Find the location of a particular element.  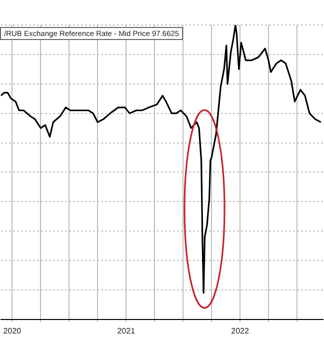

x-tick-label: 2022 is located at coordinates (240, 331).